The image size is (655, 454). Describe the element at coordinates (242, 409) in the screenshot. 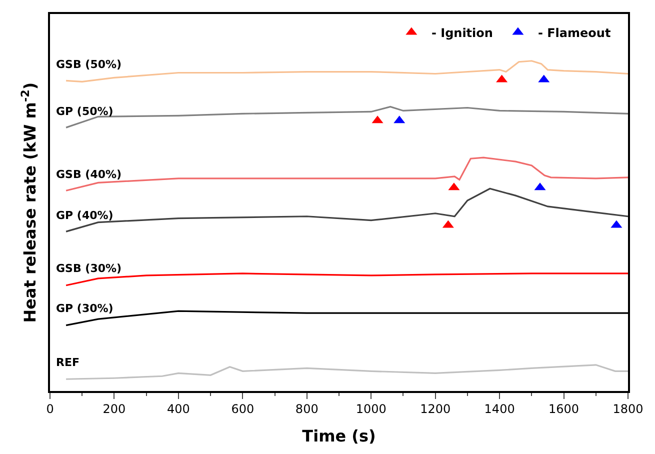

I see `x-tick-label: 600` at that location.